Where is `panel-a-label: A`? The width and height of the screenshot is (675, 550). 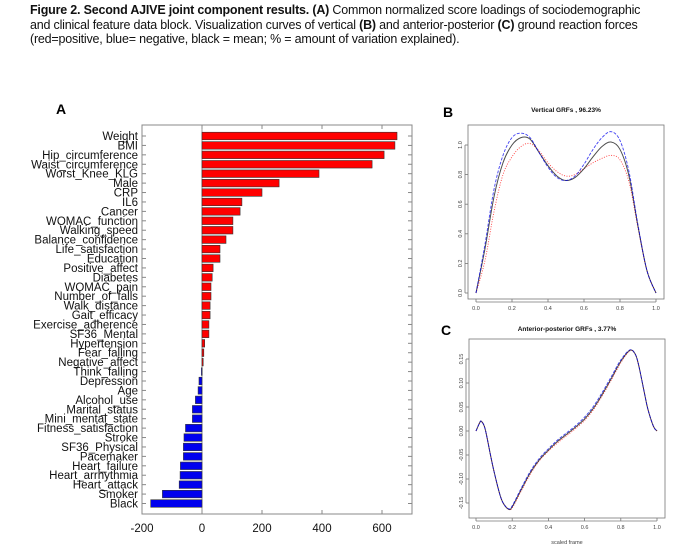
panel-a-label: A is located at coordinates (61, 109).